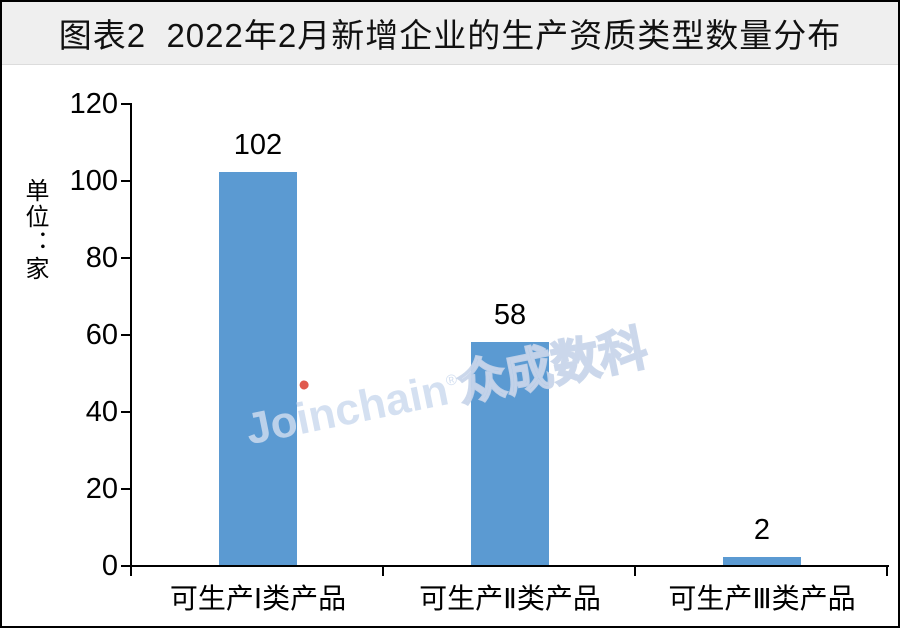 Image resolution: width=900 pixels, height=628 pixels. I want to click on y-axis-line, so click(131, 335).